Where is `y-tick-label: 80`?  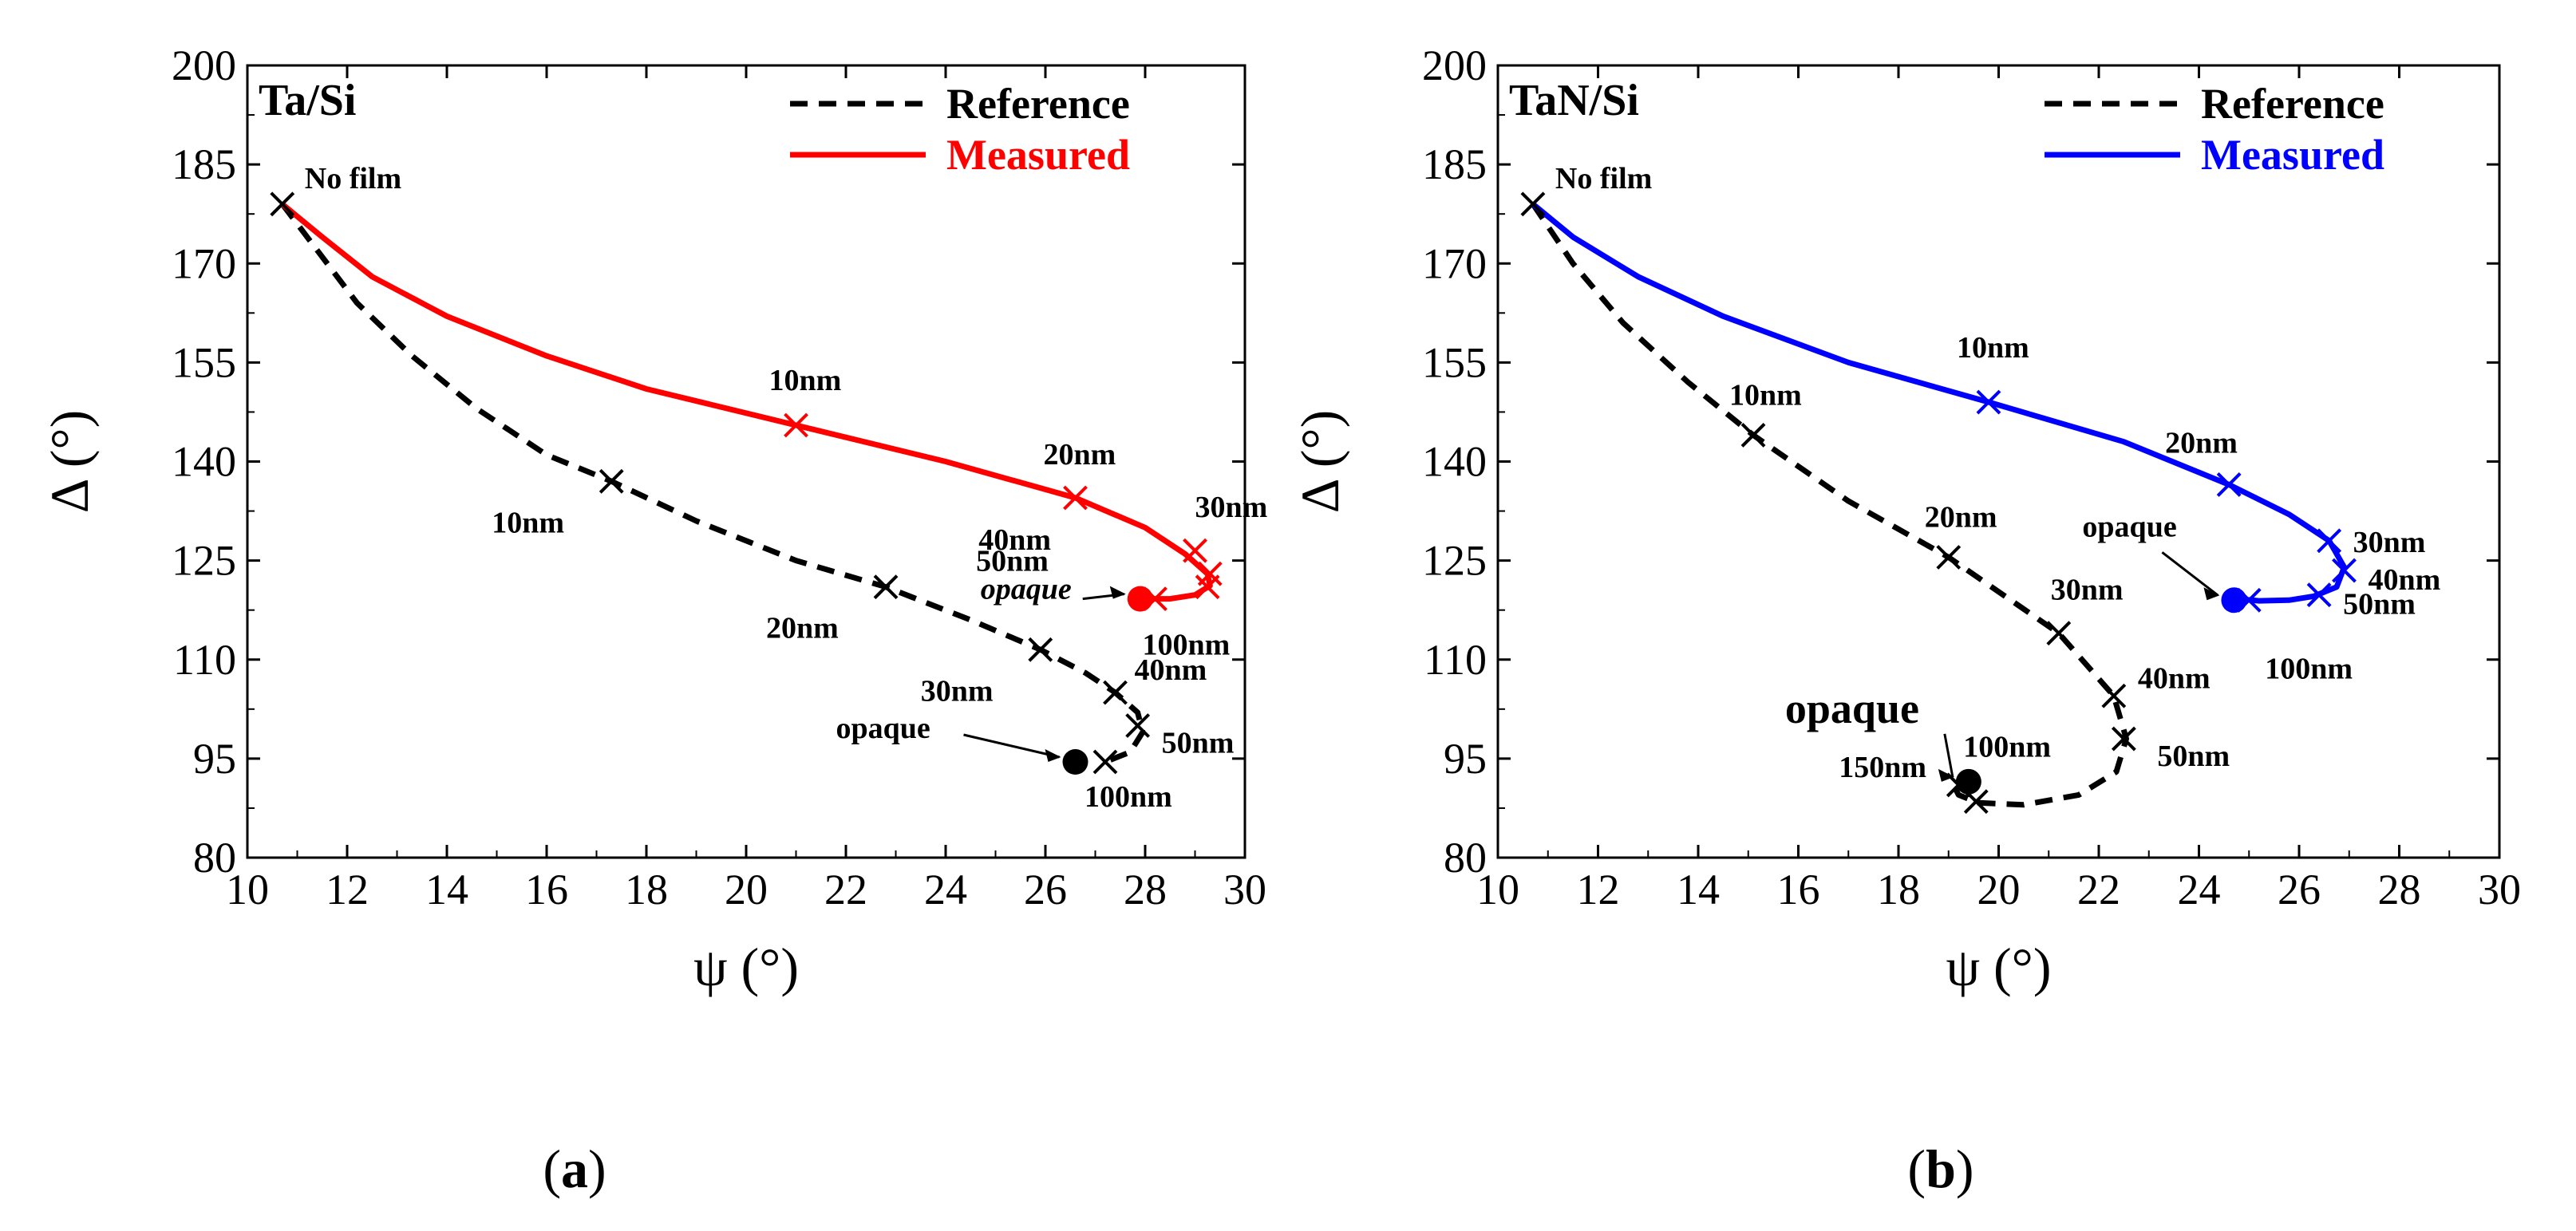
y-tick-label: 80 is located at coordinates (1465, 858).